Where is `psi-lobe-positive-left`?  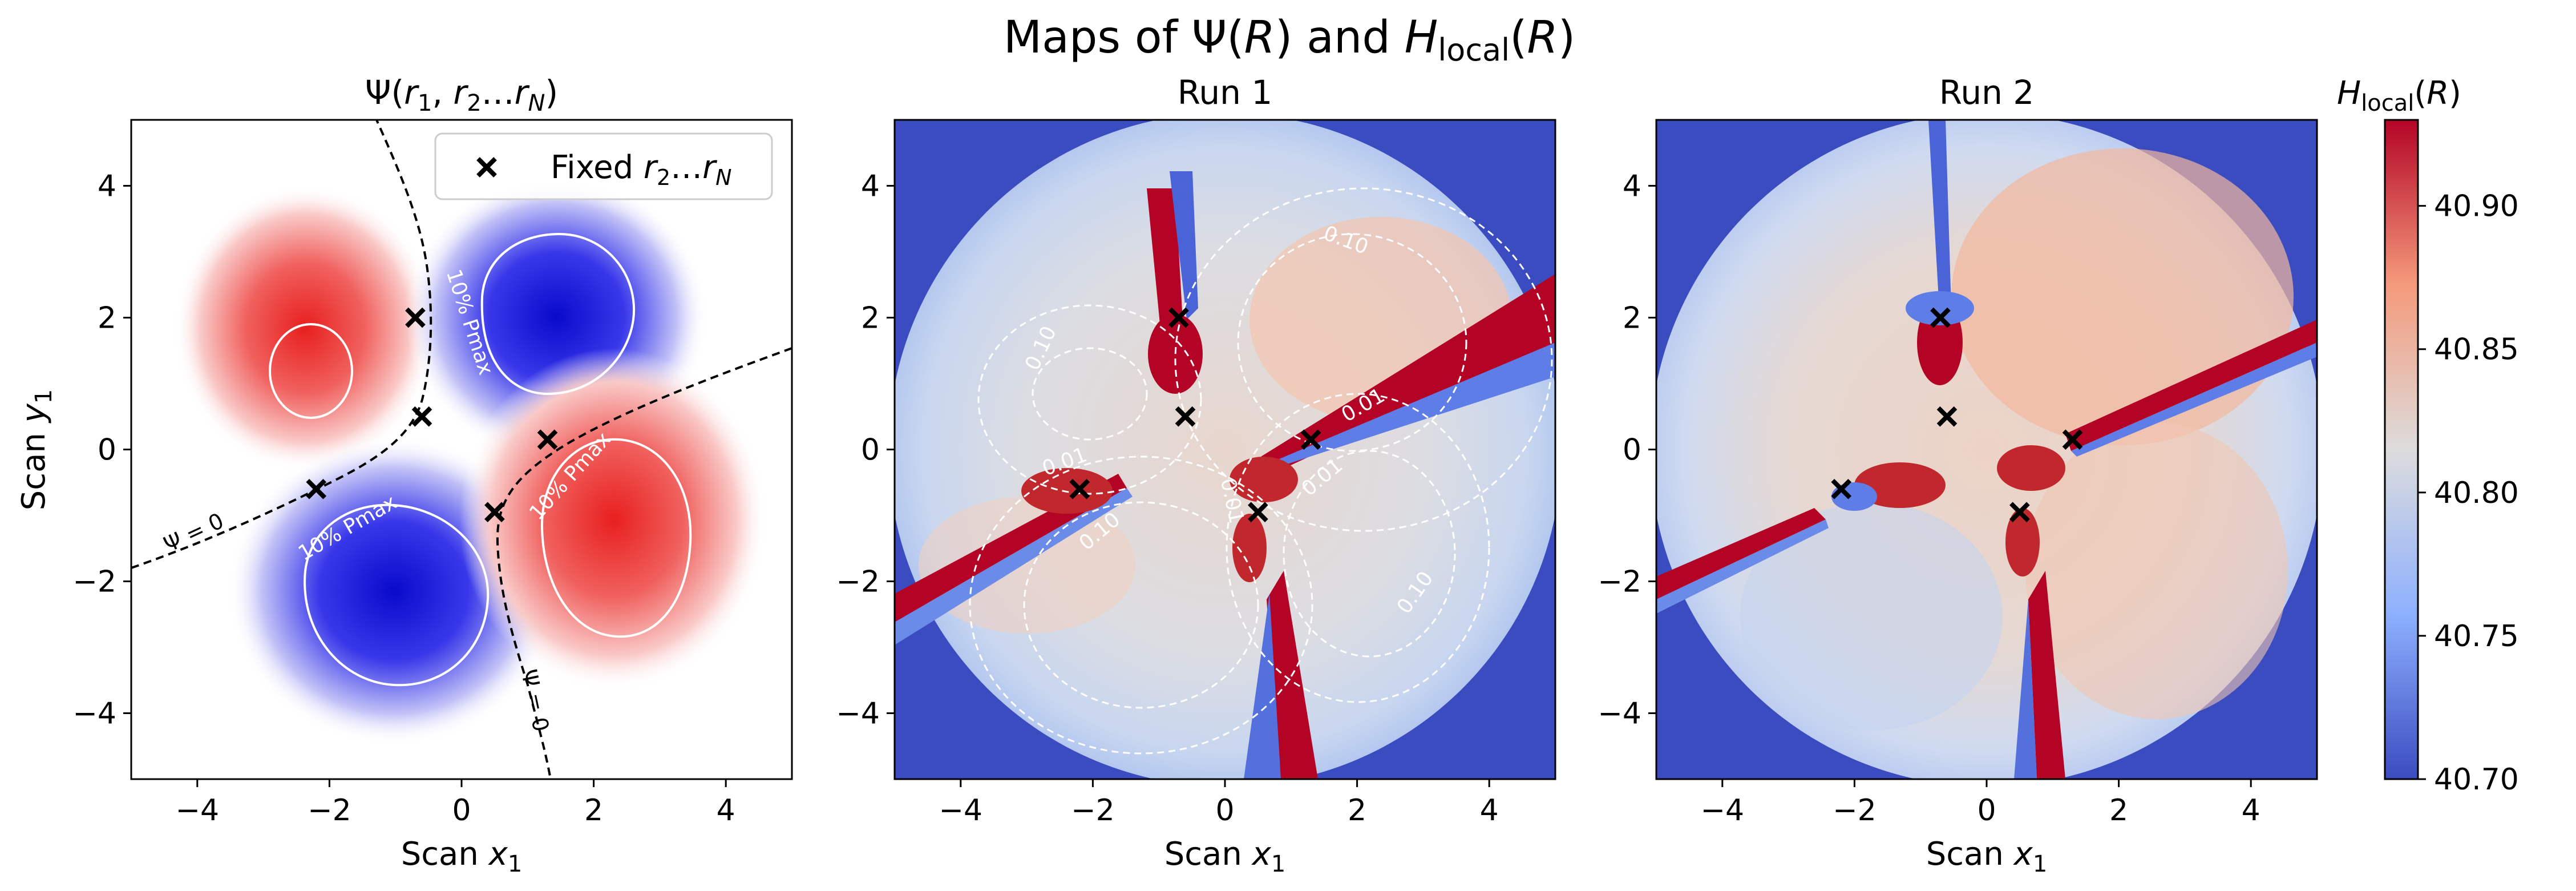
psi-lobe-positive-left is located at coordinates (305, 328).